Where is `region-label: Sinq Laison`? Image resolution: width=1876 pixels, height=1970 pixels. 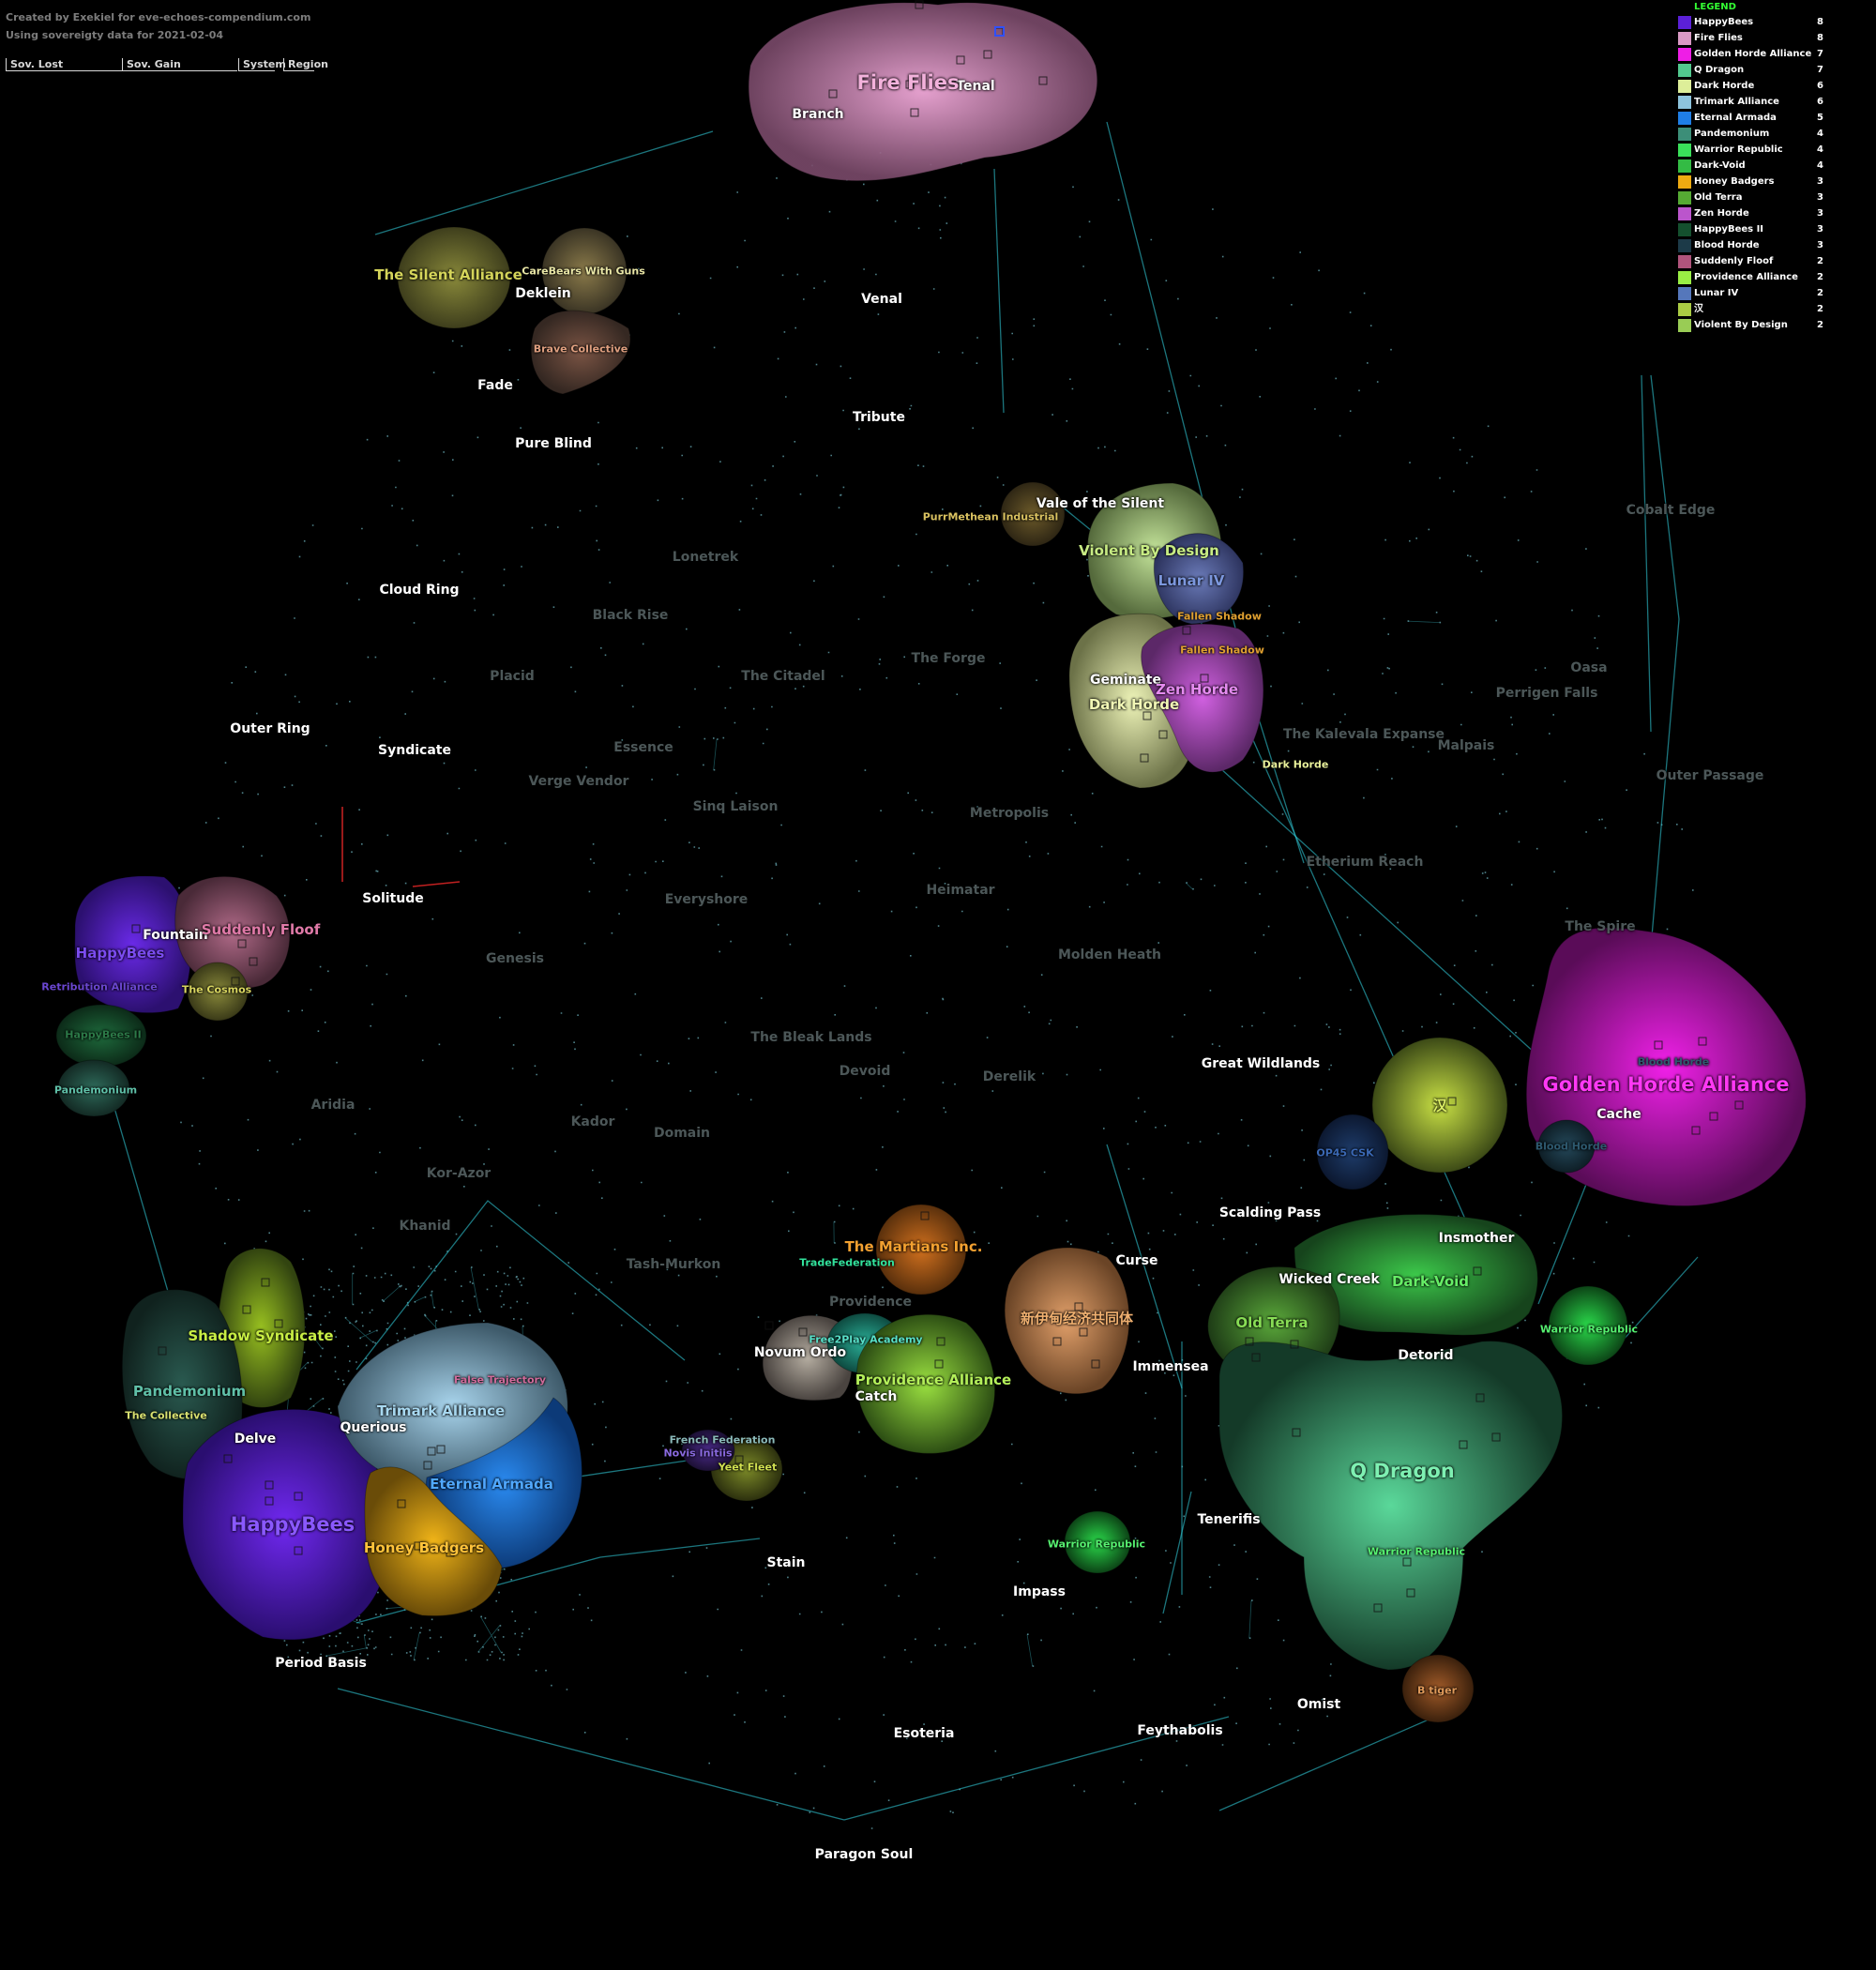 region-label: Sinq Laison is located at coordinates (735, 806).